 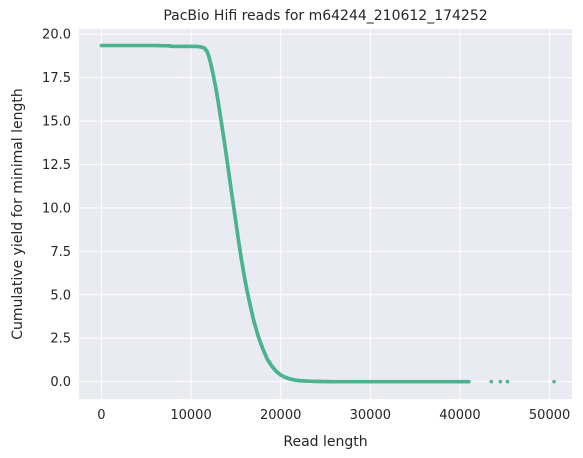 I want to click on y-tick-label: 17.5, so click(x=56, y=78).